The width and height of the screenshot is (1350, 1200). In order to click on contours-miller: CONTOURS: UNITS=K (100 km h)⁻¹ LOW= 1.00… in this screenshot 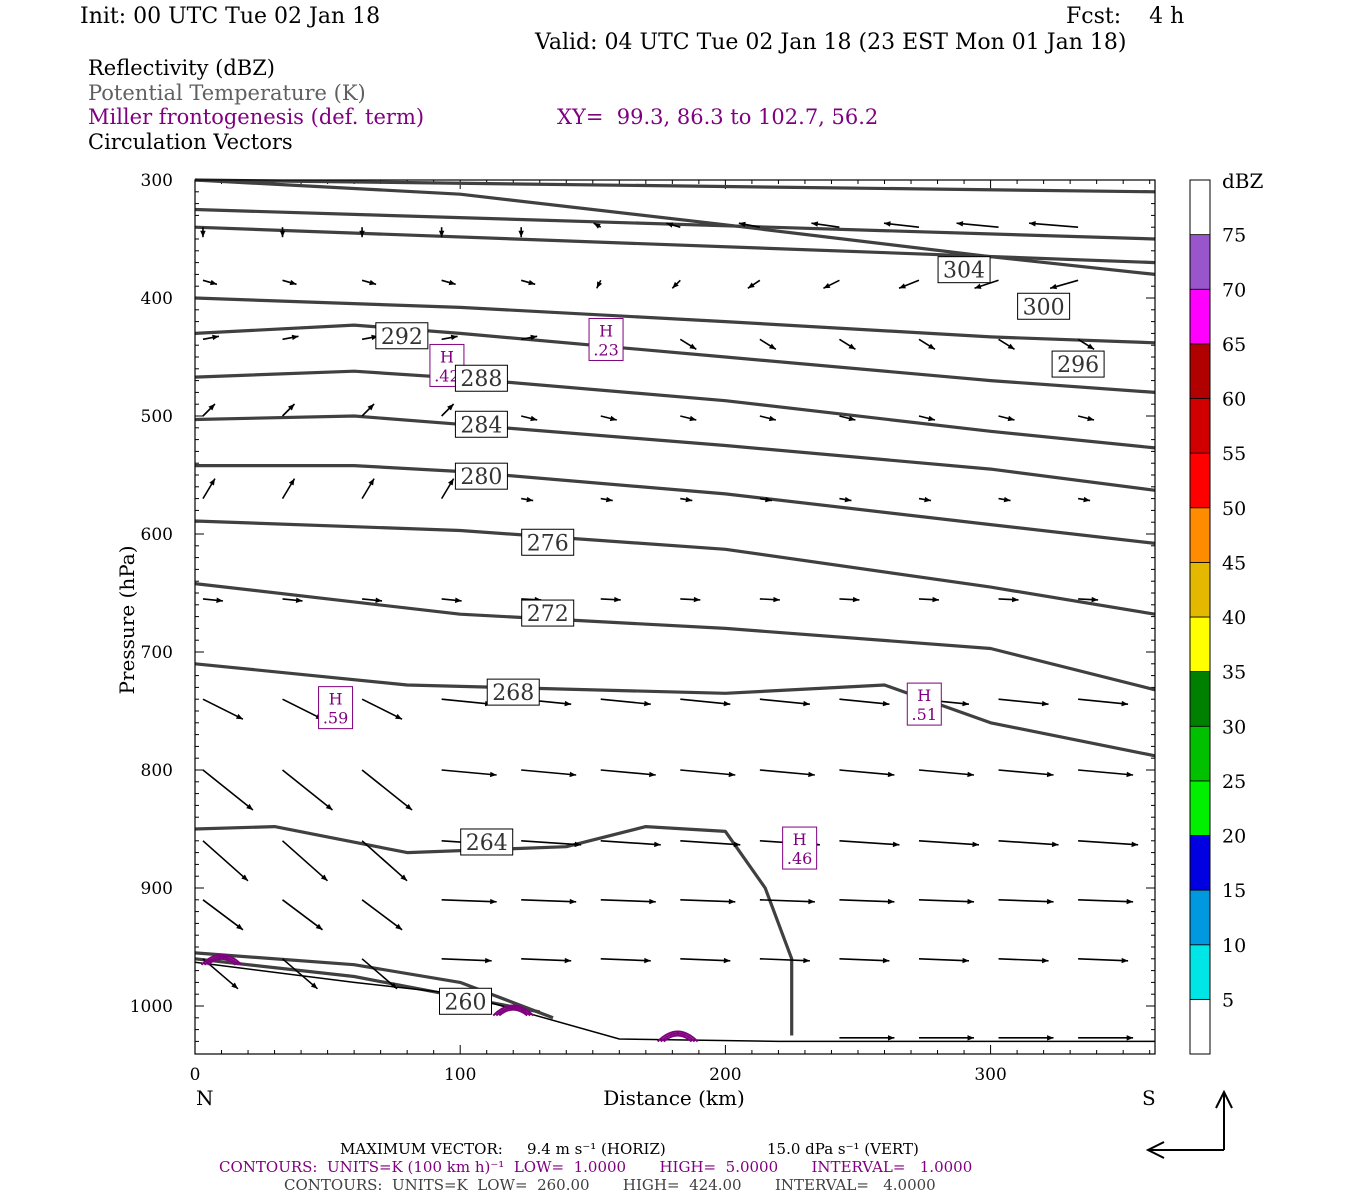, I will do `click(596, 1167)`.